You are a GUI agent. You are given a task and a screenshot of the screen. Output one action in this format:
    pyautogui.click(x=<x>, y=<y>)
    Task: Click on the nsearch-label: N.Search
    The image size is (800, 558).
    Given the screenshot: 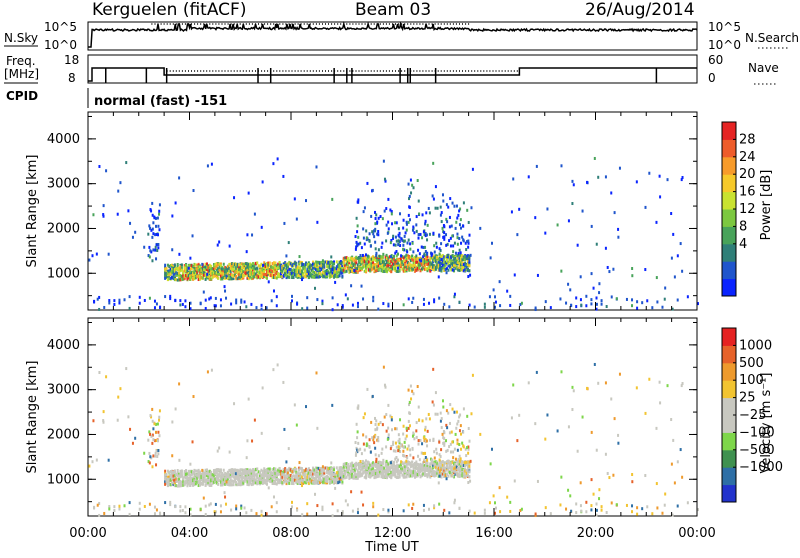 What is the action you would take?
    pyautogui.click(x=772, y=38)
    